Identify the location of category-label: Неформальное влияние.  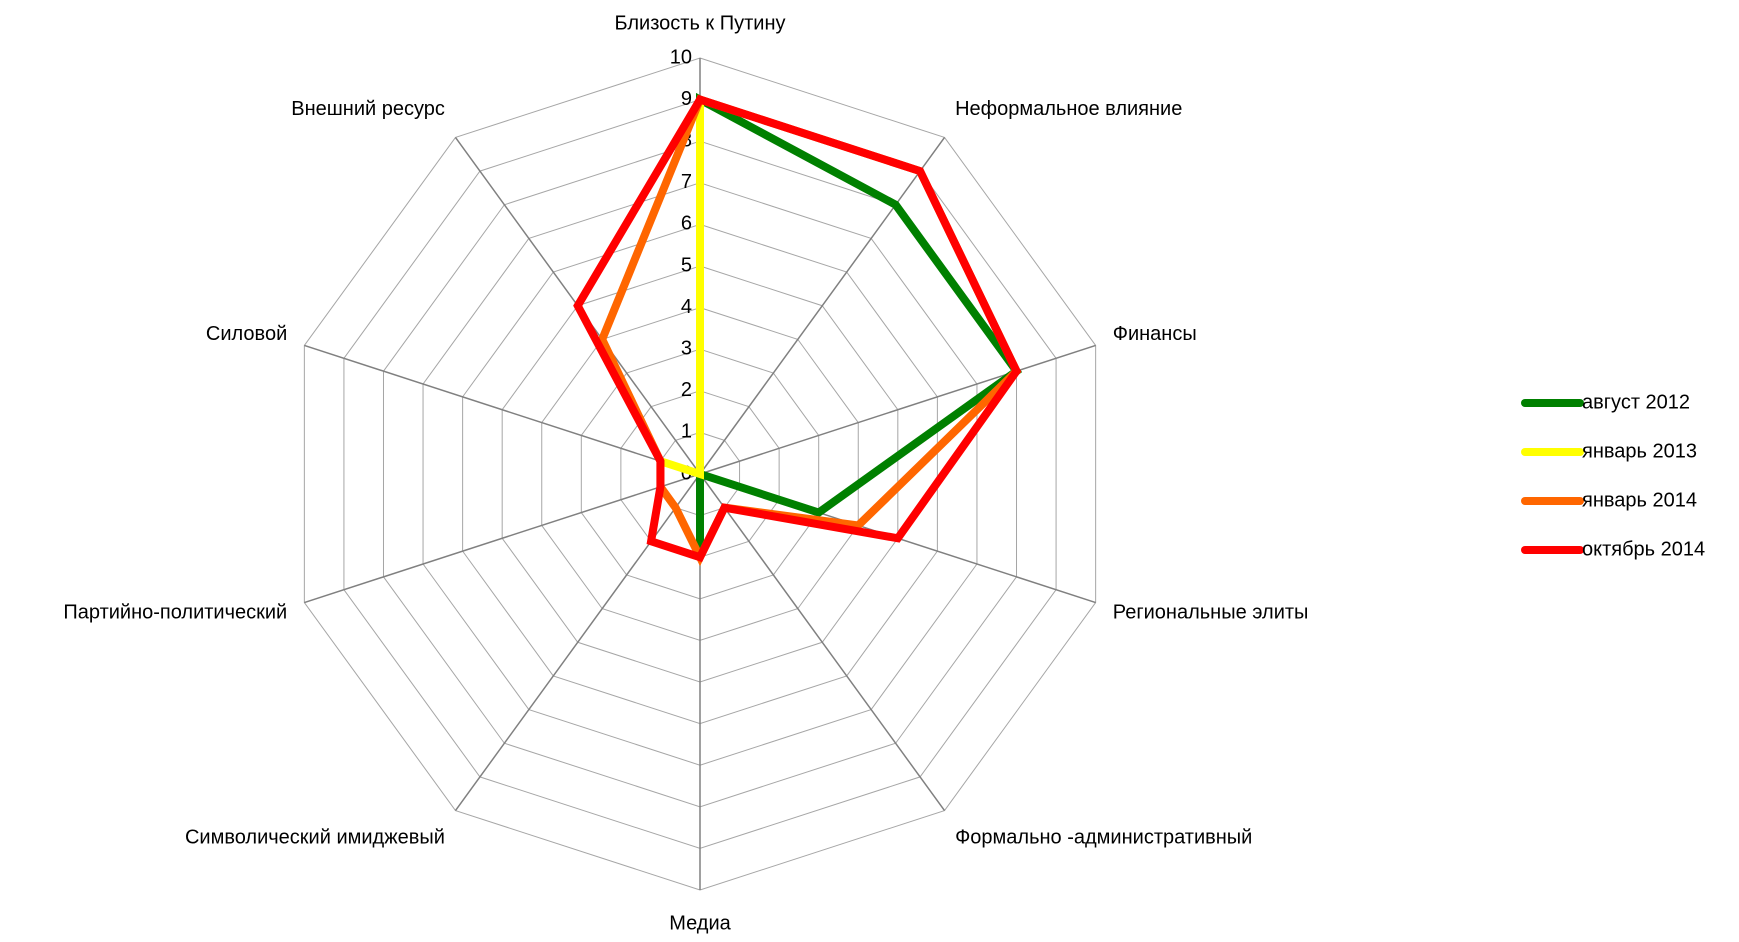
(1068, 109).